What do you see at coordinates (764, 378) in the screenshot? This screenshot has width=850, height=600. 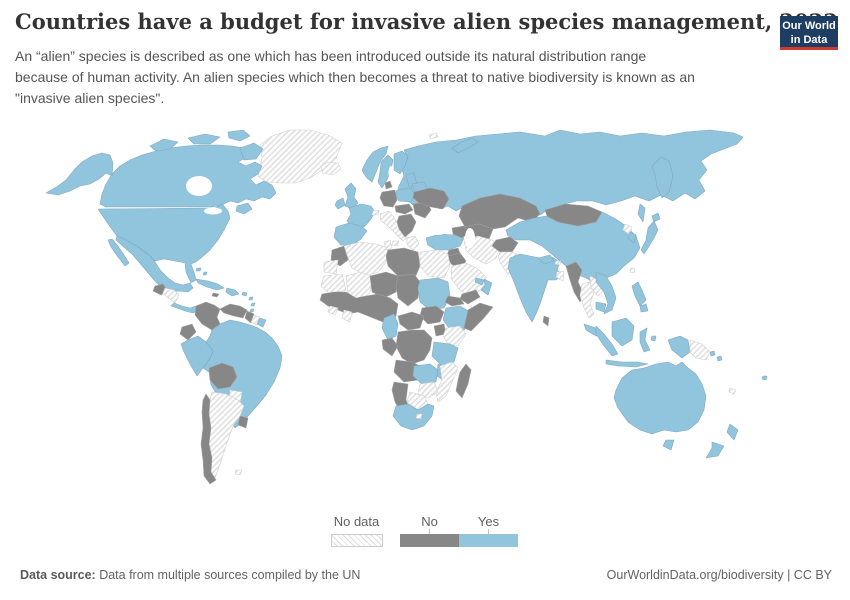 I see `country-fiji` at bounding box center [764, 378].